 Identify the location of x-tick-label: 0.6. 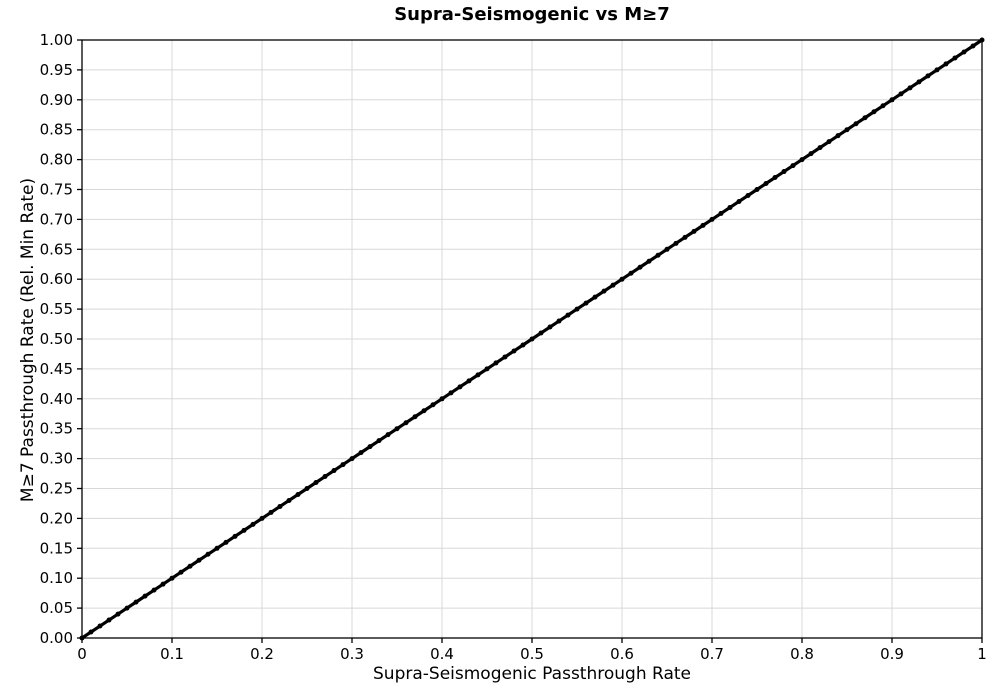
(622, 654).